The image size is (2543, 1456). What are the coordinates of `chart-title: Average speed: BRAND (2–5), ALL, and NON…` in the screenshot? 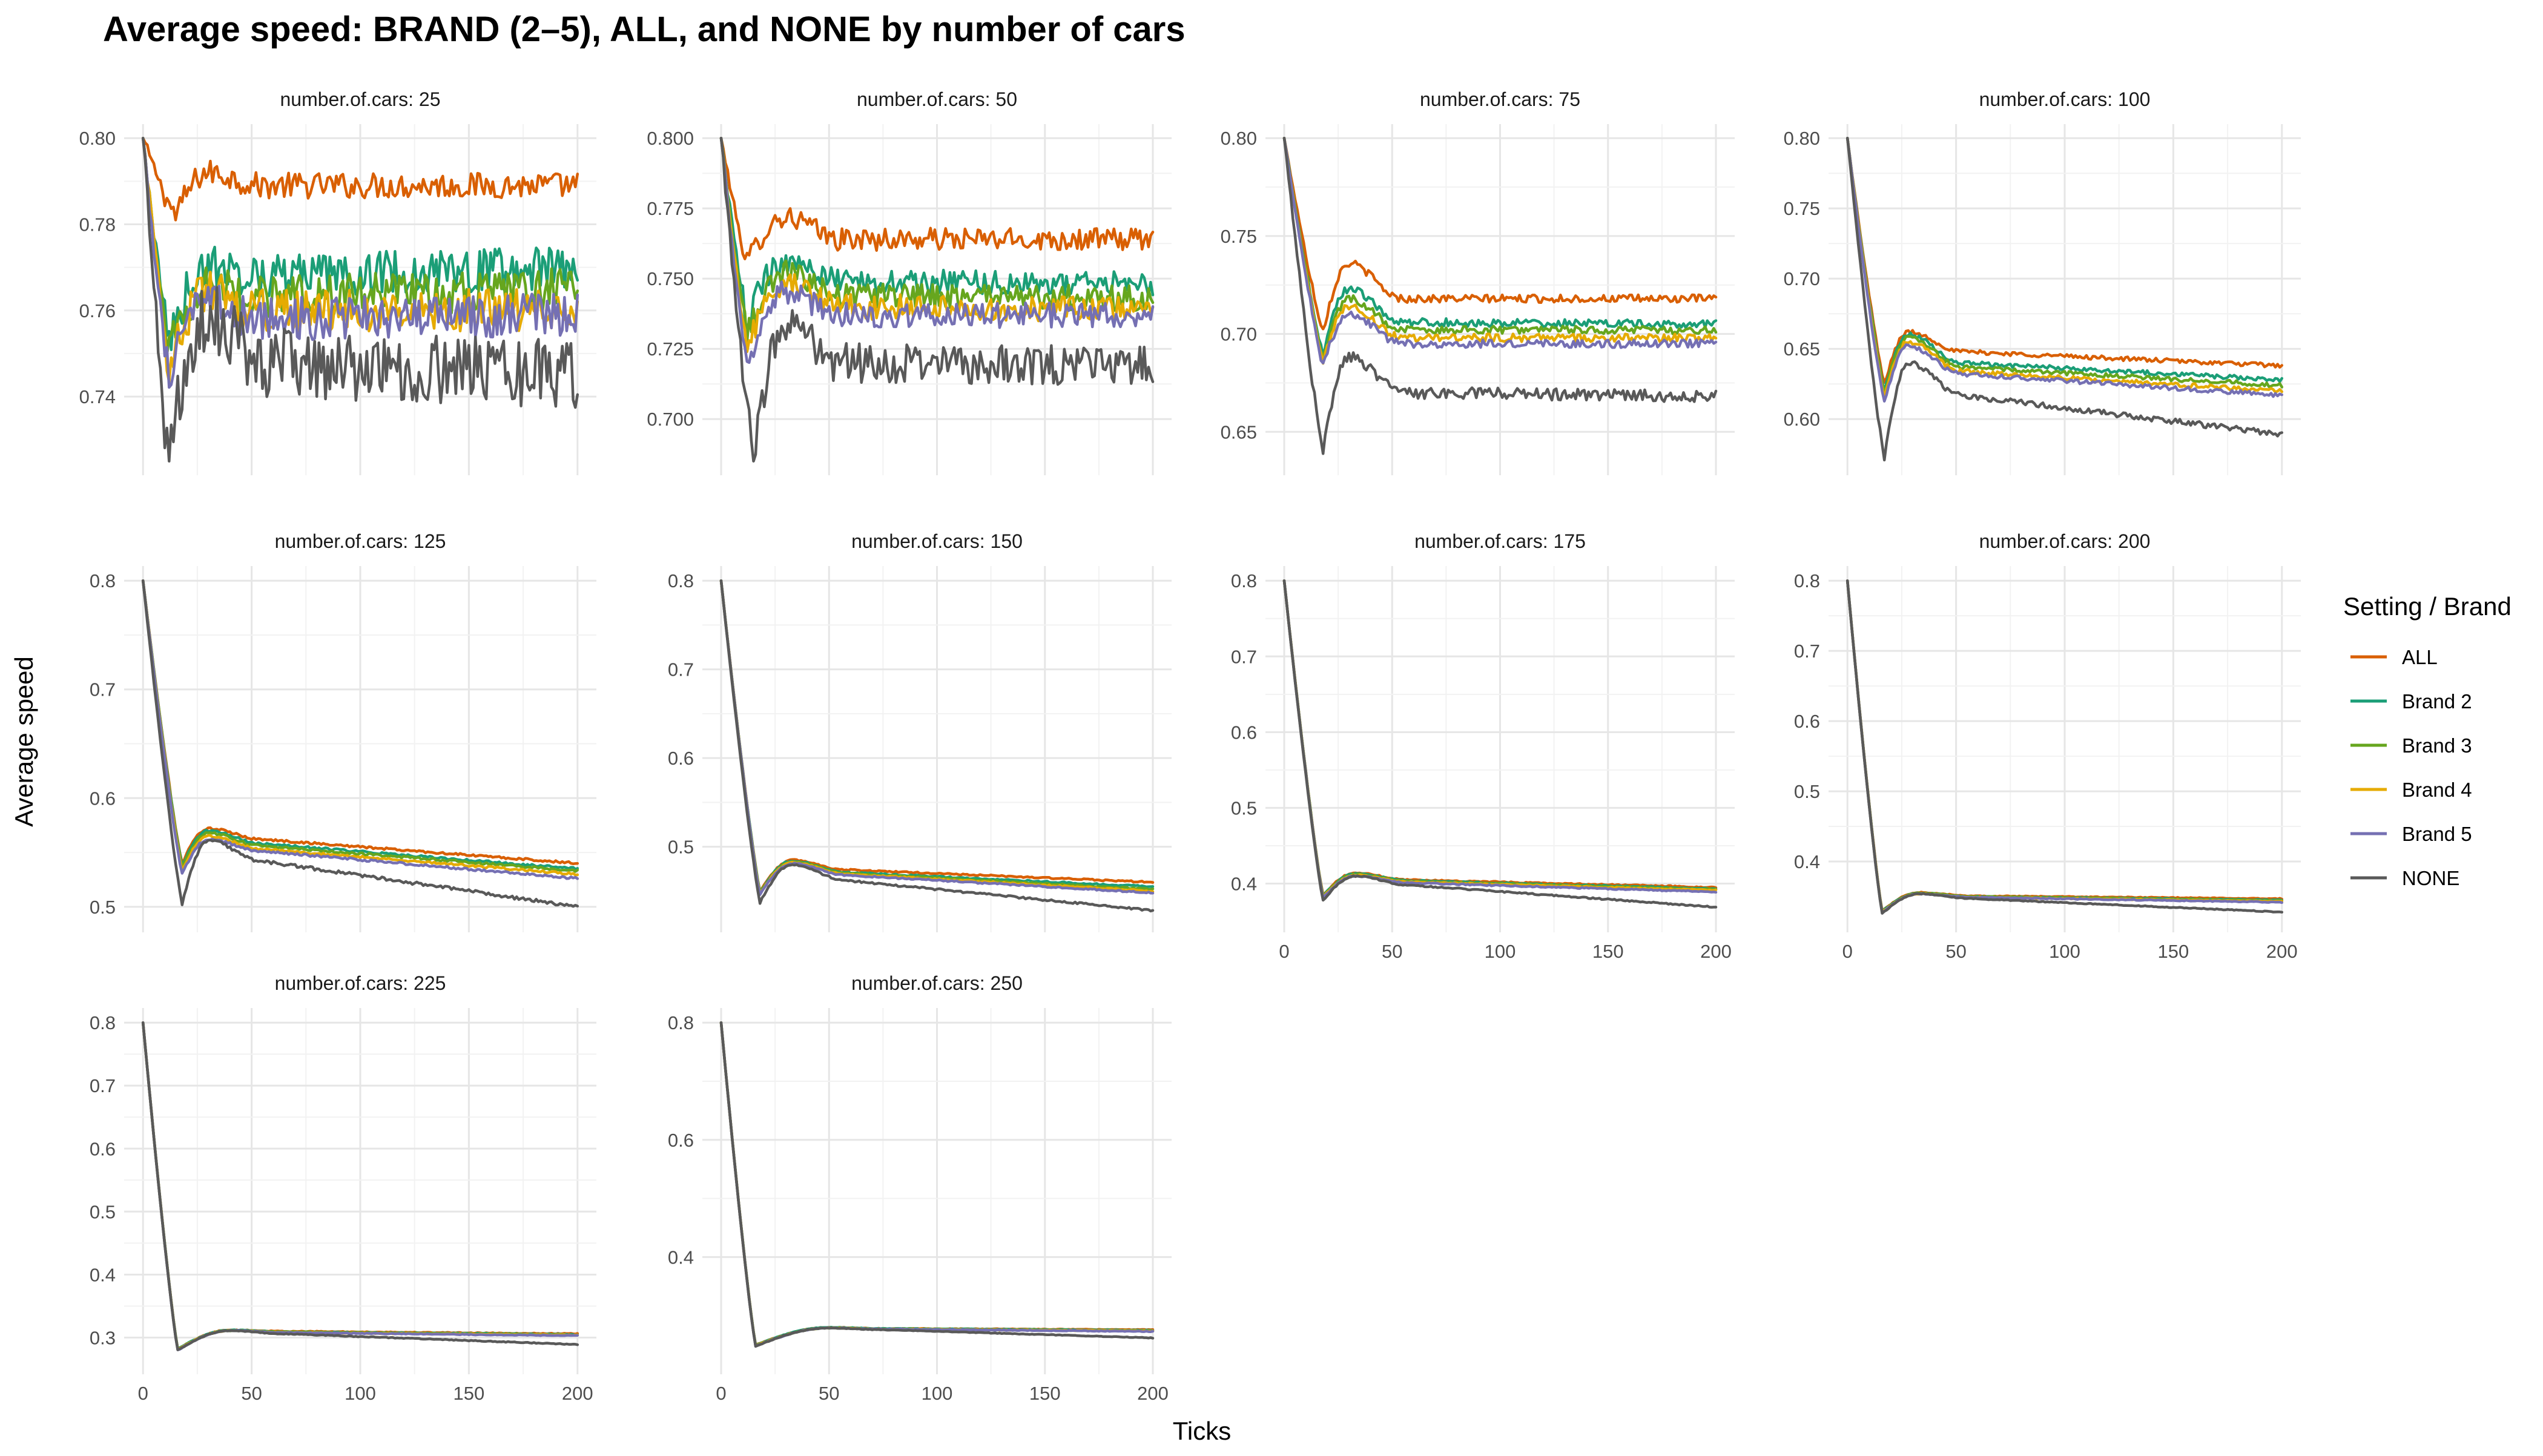 It's located at (644, 29).